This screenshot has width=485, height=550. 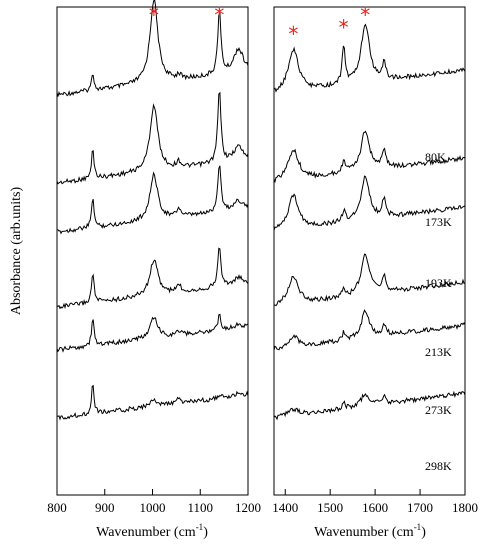 What do you see at coordinates (438, 283) in the screenshot?
I see `series-label-193K: 193K` at bounding box center [438, 283].